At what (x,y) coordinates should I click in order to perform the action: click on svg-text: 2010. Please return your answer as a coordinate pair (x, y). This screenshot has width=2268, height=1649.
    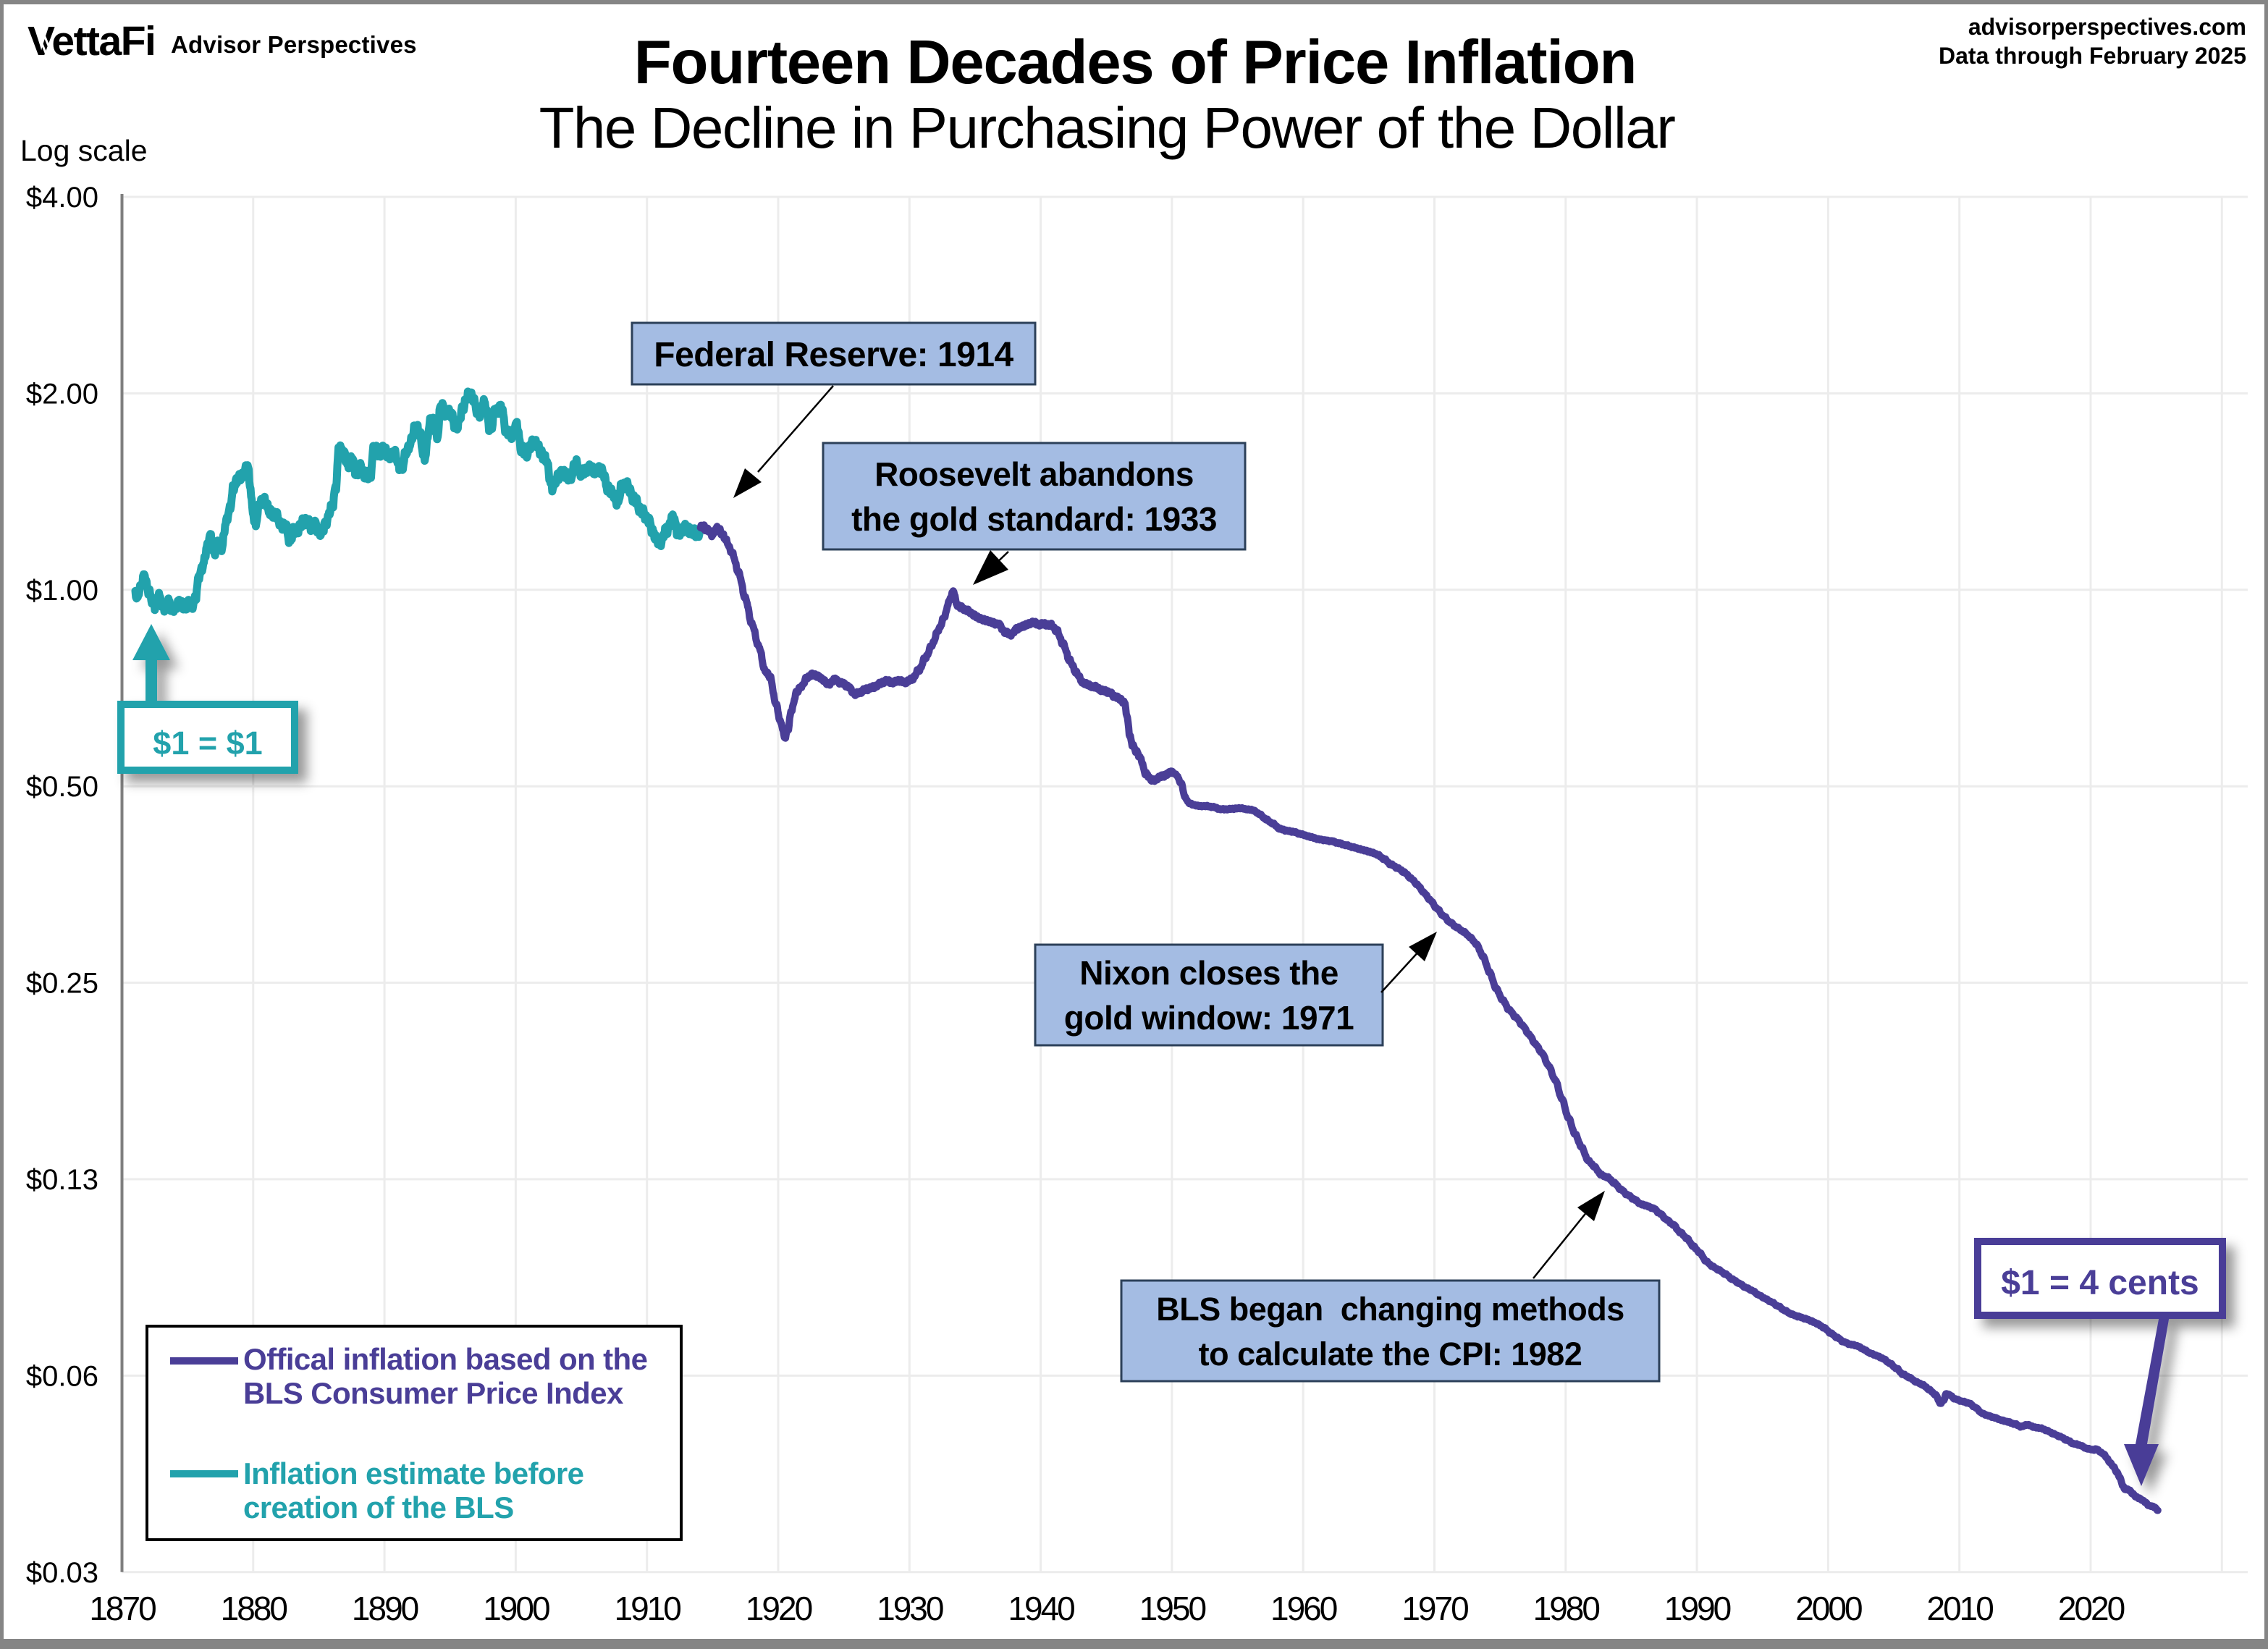
    Looking at the image, I should click on (1960, 1608).